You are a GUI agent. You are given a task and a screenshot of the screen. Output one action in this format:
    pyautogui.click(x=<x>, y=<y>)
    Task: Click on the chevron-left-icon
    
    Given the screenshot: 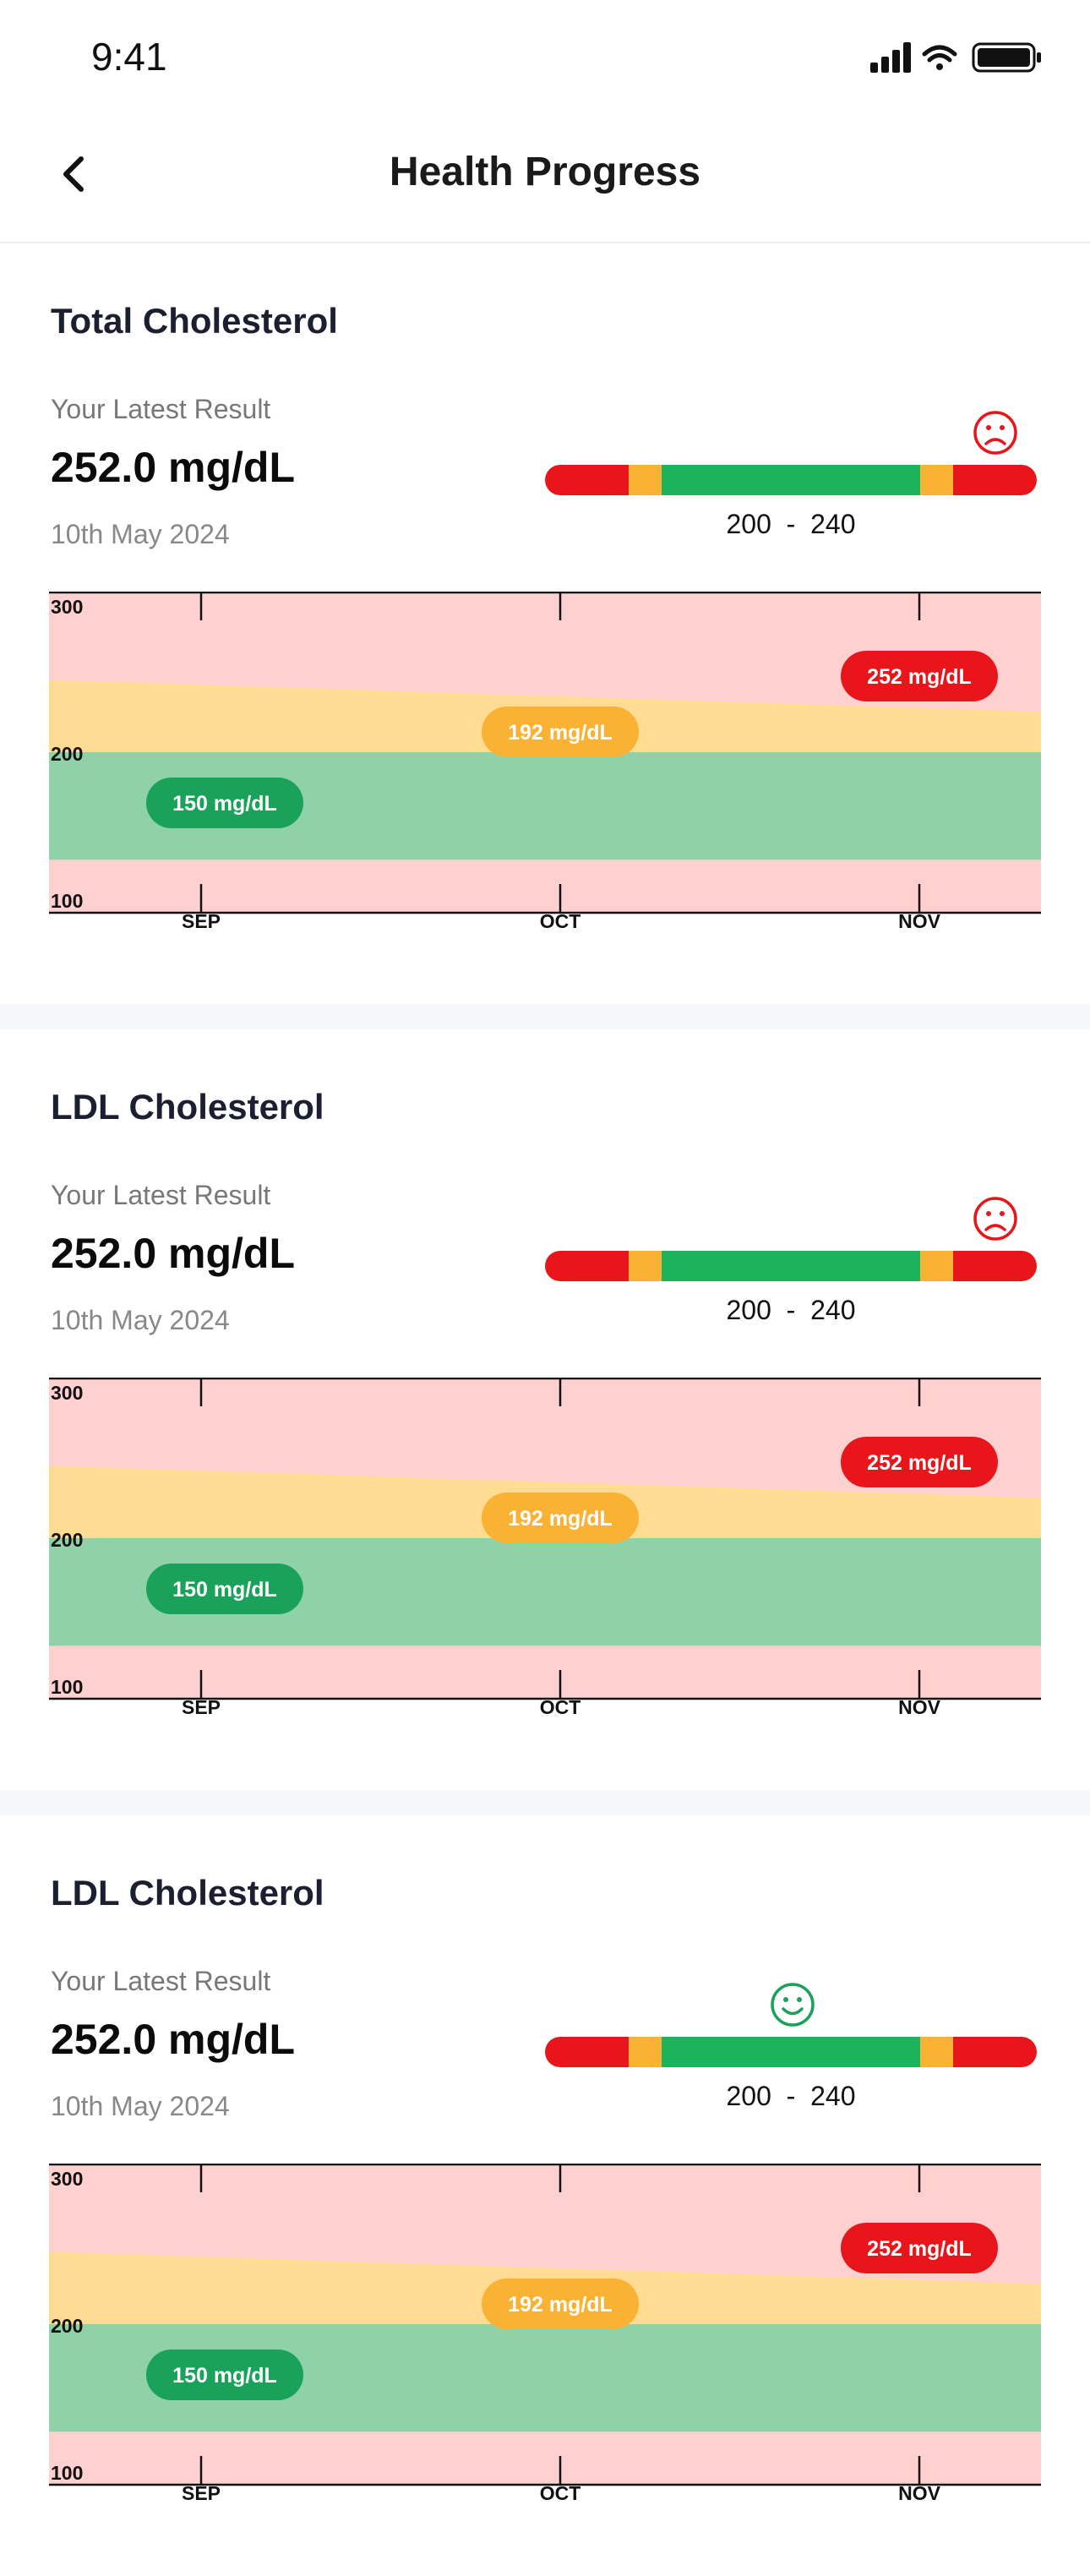 What is the action you would take?
    pyautogui.click(x=73, y=174)
    